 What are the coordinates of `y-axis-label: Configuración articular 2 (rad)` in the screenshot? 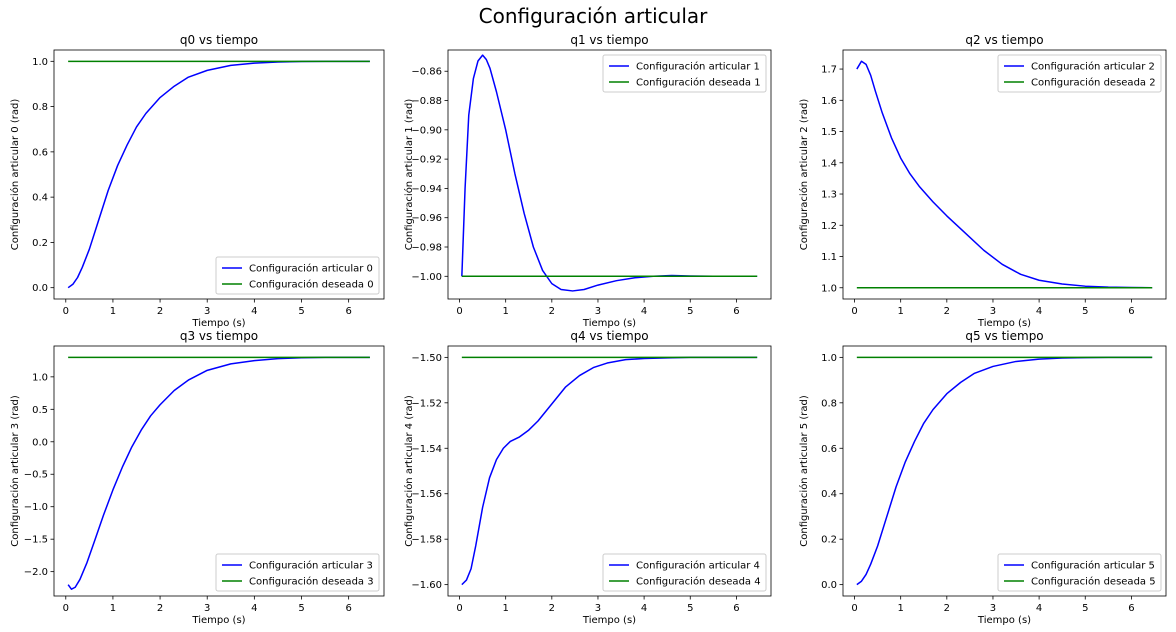 It's located at (804, 175).